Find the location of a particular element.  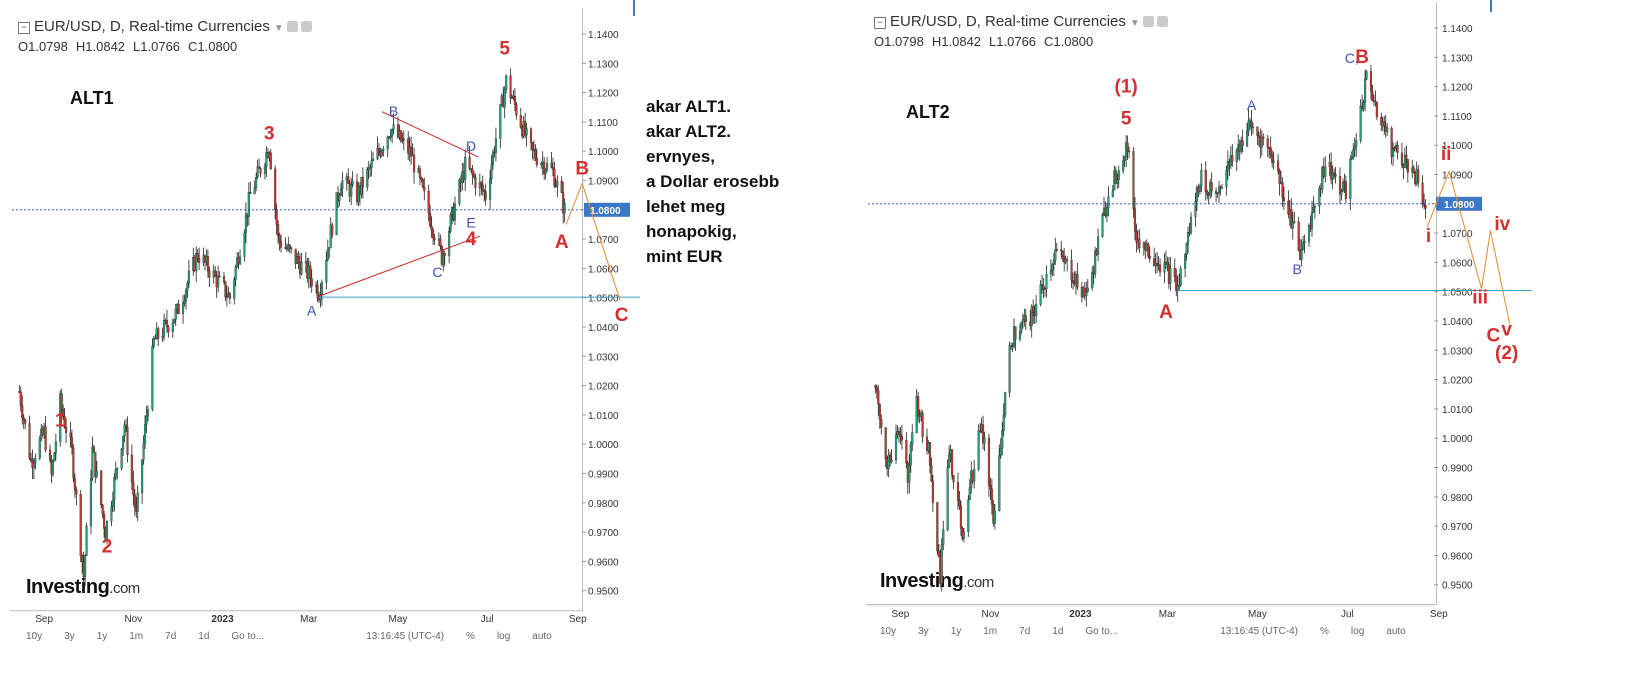

y-tick-label: 1.0900 is located at coordinates (1457, 176).